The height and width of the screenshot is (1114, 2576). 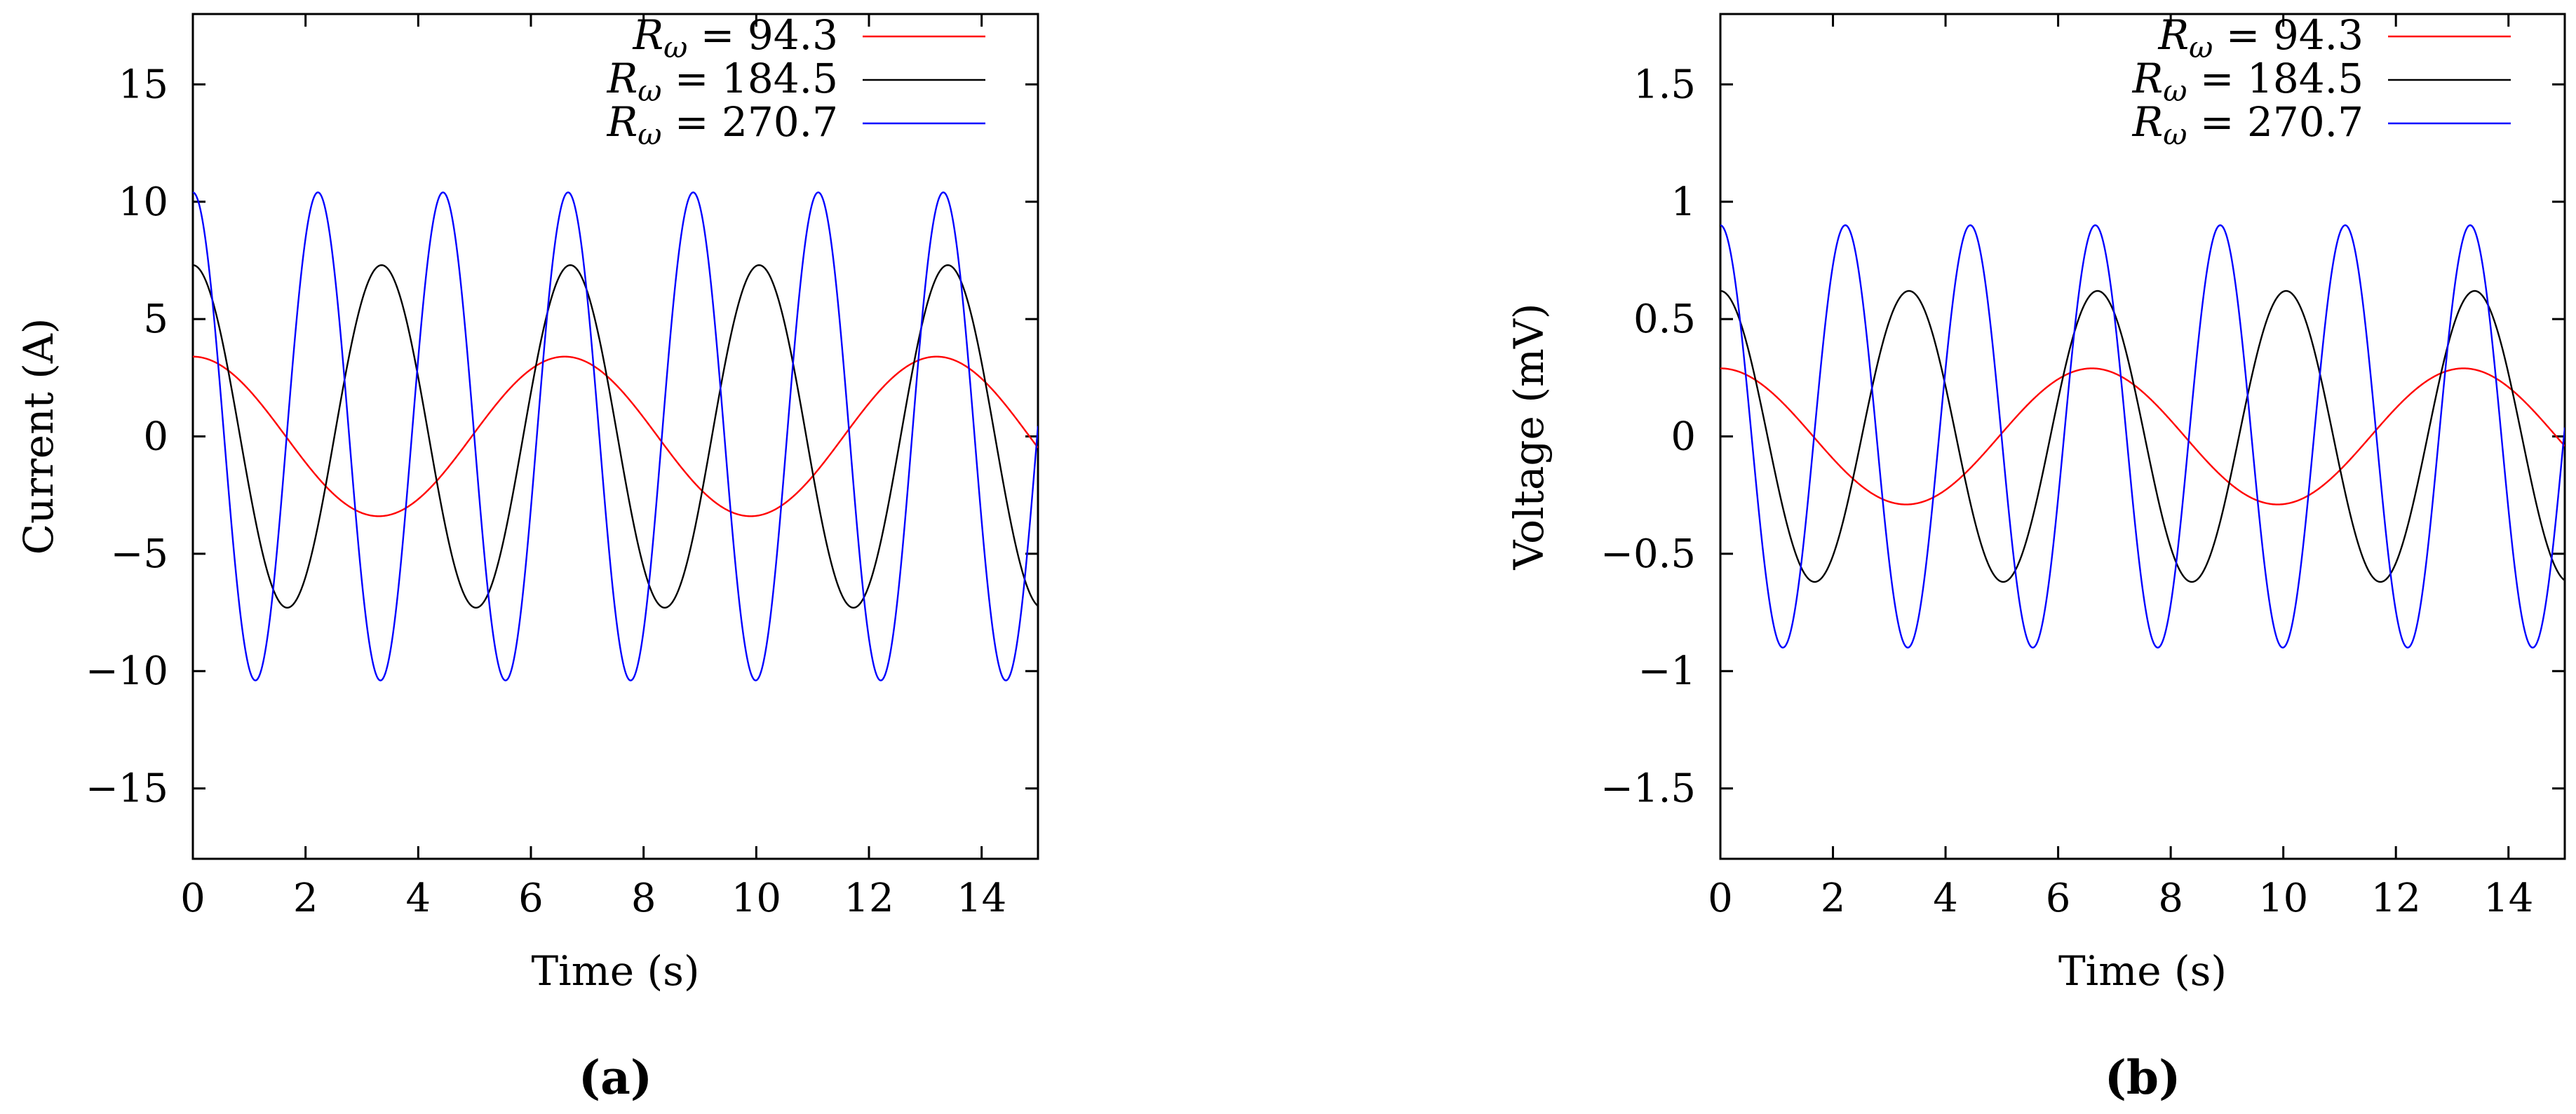 What do you see at coordinates (1683, 202) in the screenshot?
I see `y-tick-label: 1` at bounding box center [1683, 202].